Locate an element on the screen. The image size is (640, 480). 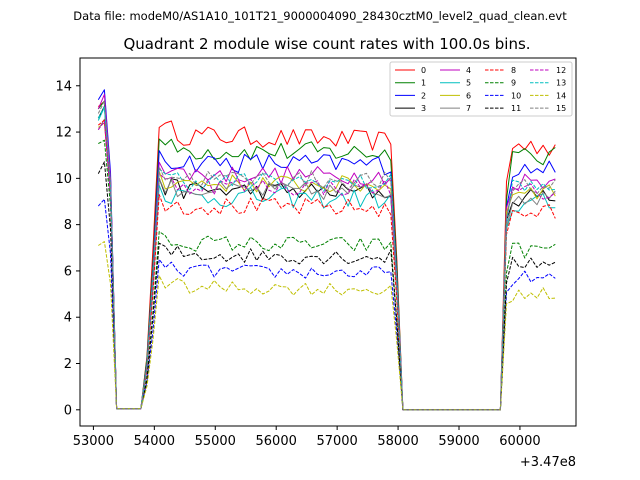
x-tick-label: 59000 is located at coordinates (458, 441).